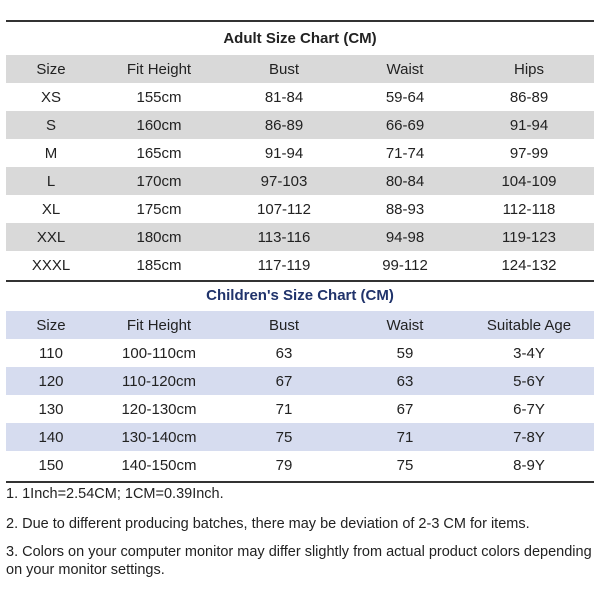  I want to click on table-cell: 117-119, so click(284, 265).